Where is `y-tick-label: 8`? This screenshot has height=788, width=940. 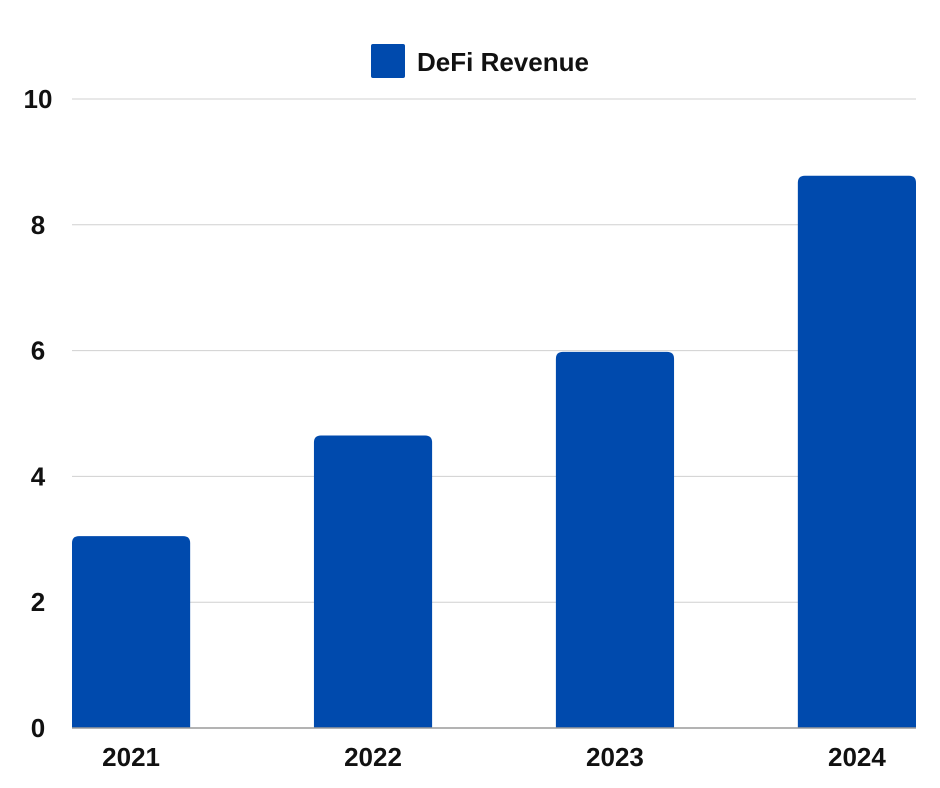
y-tick-label: 8 is located at coordinates (38, 225).